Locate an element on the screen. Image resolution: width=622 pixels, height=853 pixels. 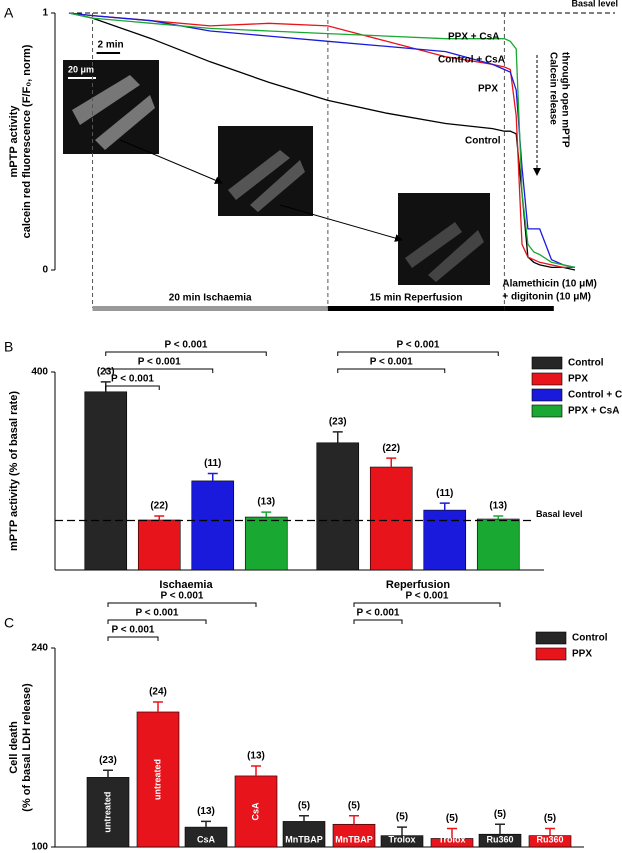
bar-label: CsA is located at coordinates (255, 811).